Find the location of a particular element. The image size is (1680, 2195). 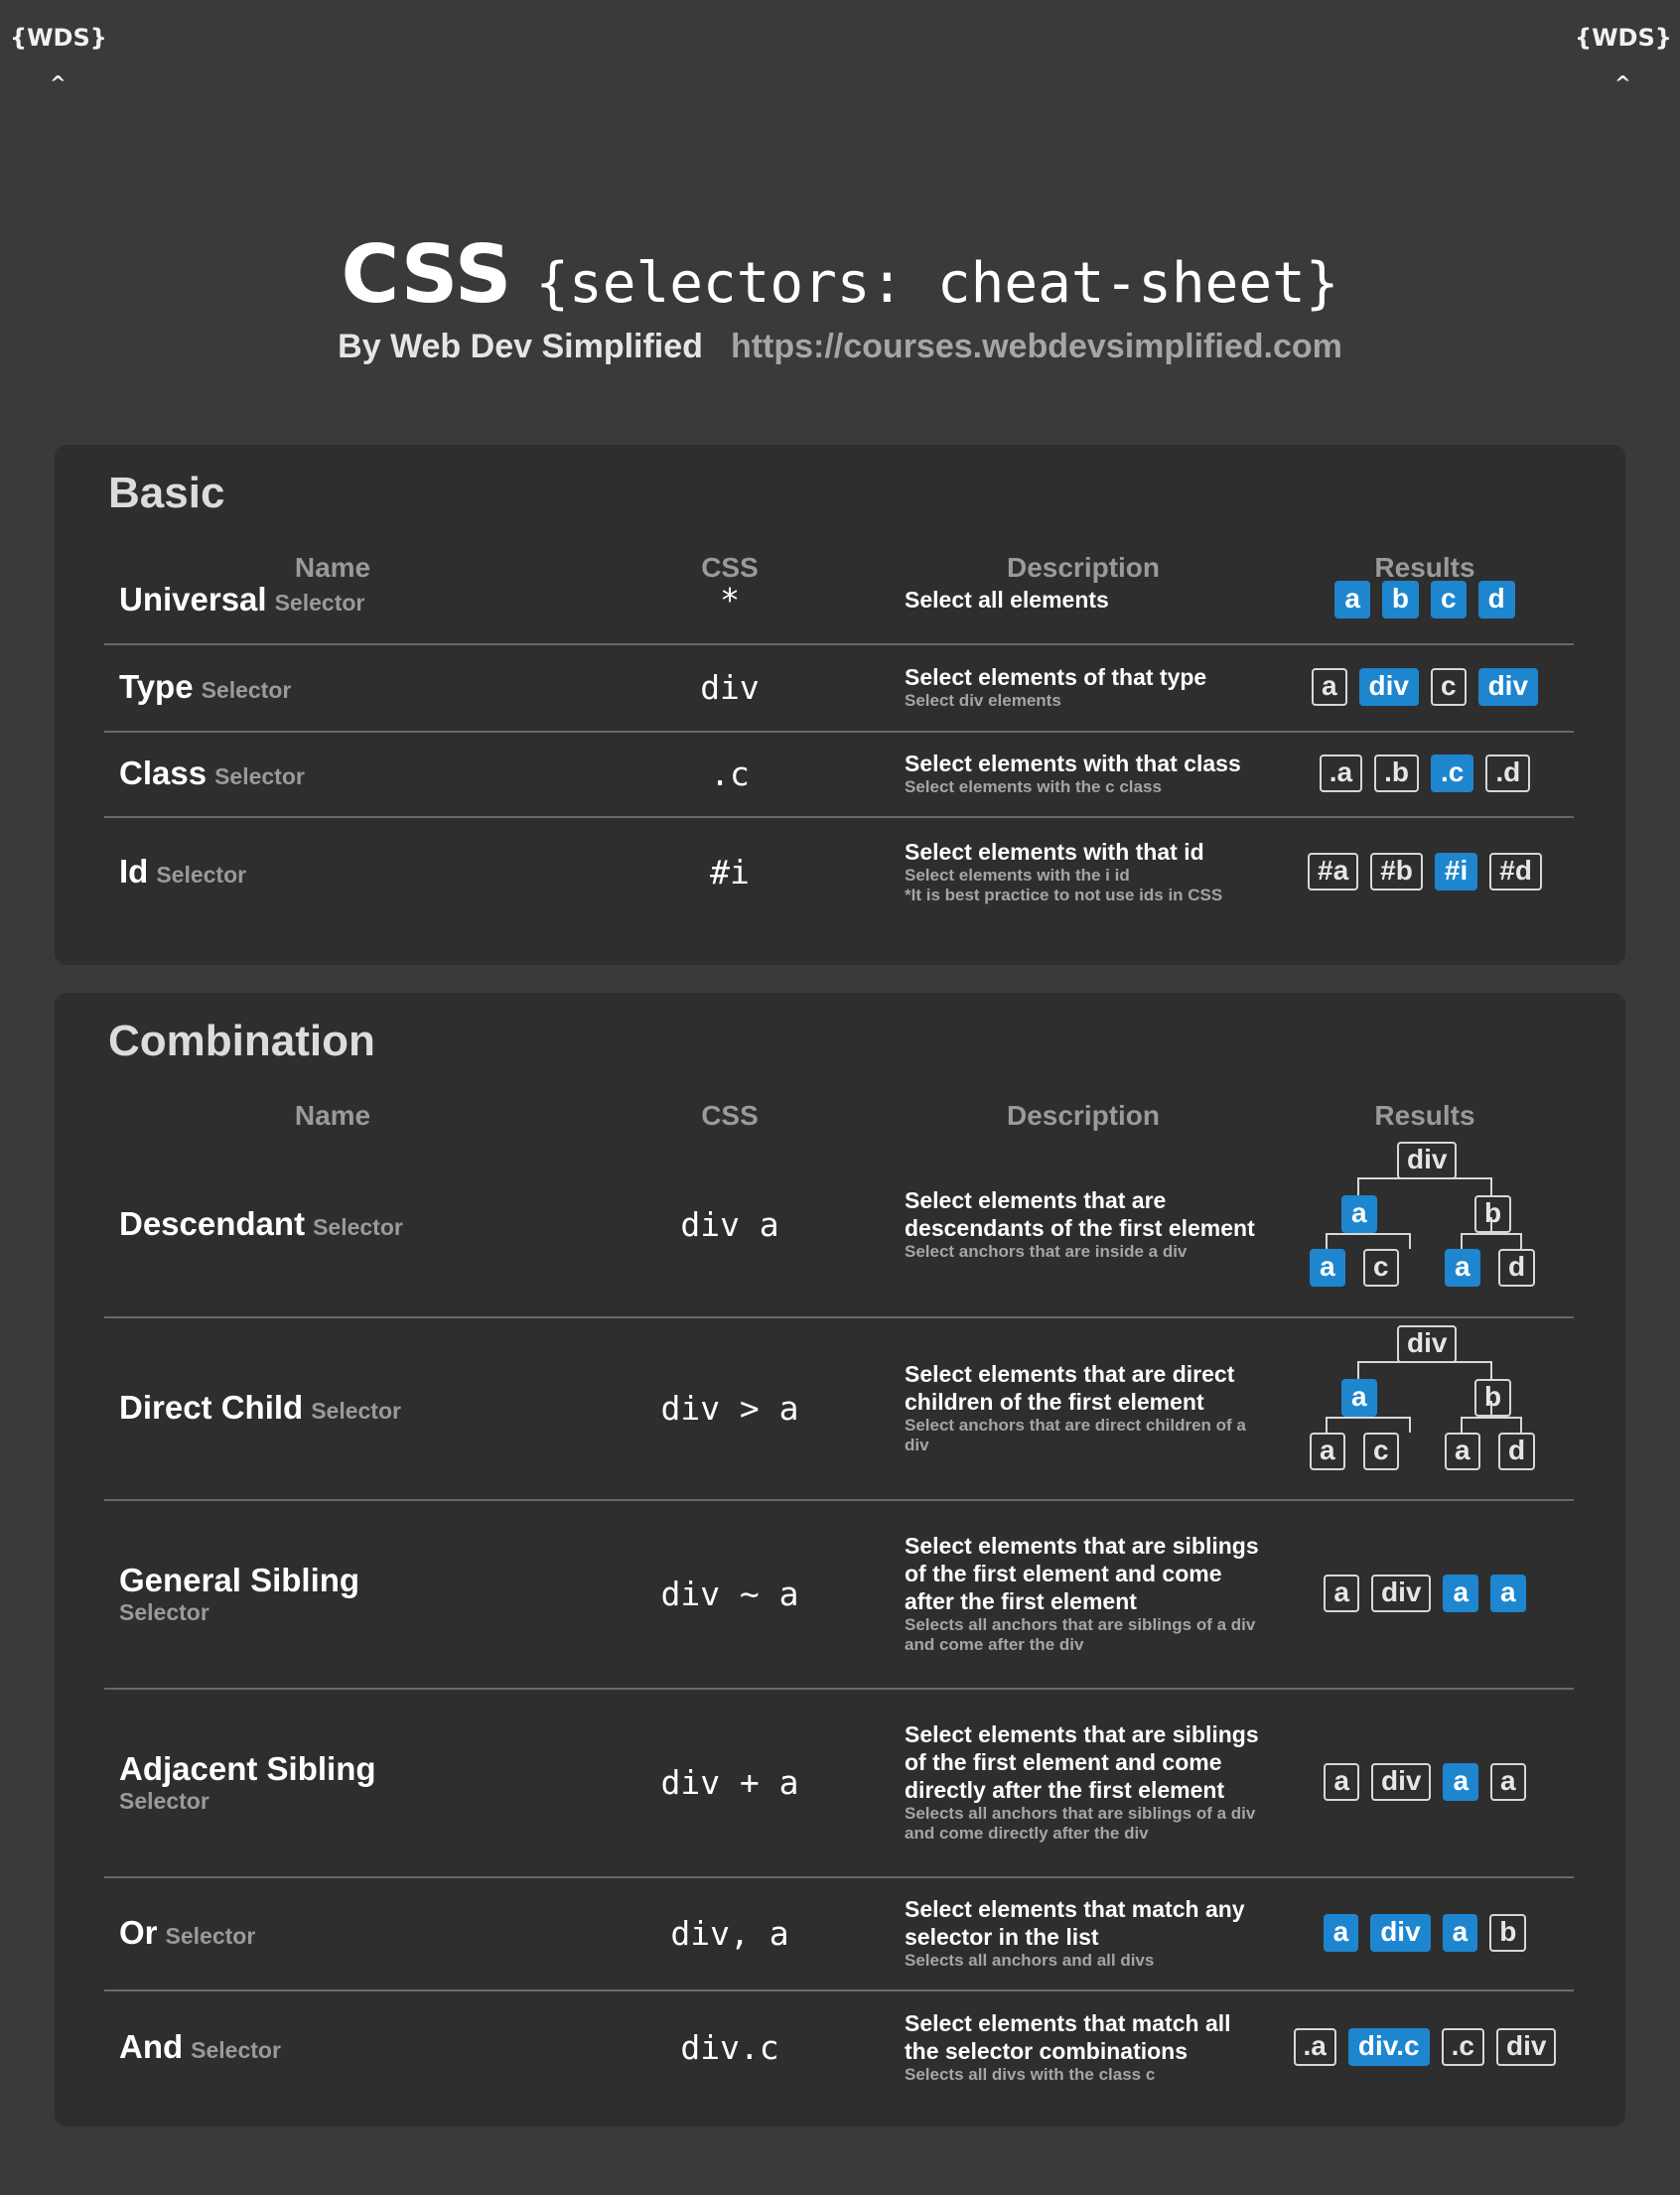

description-sub: Selects all anchors and all divs is located at coordinates (1030, 1960).